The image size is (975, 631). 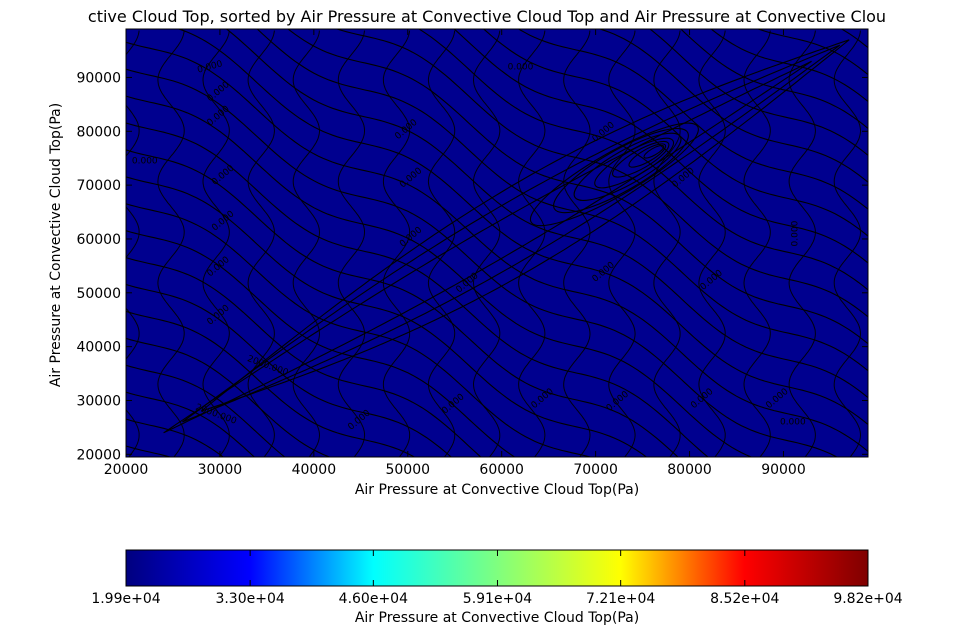 I want to click on colorbar-tick-label: 4.60e+04, so click(x=373, y=599).